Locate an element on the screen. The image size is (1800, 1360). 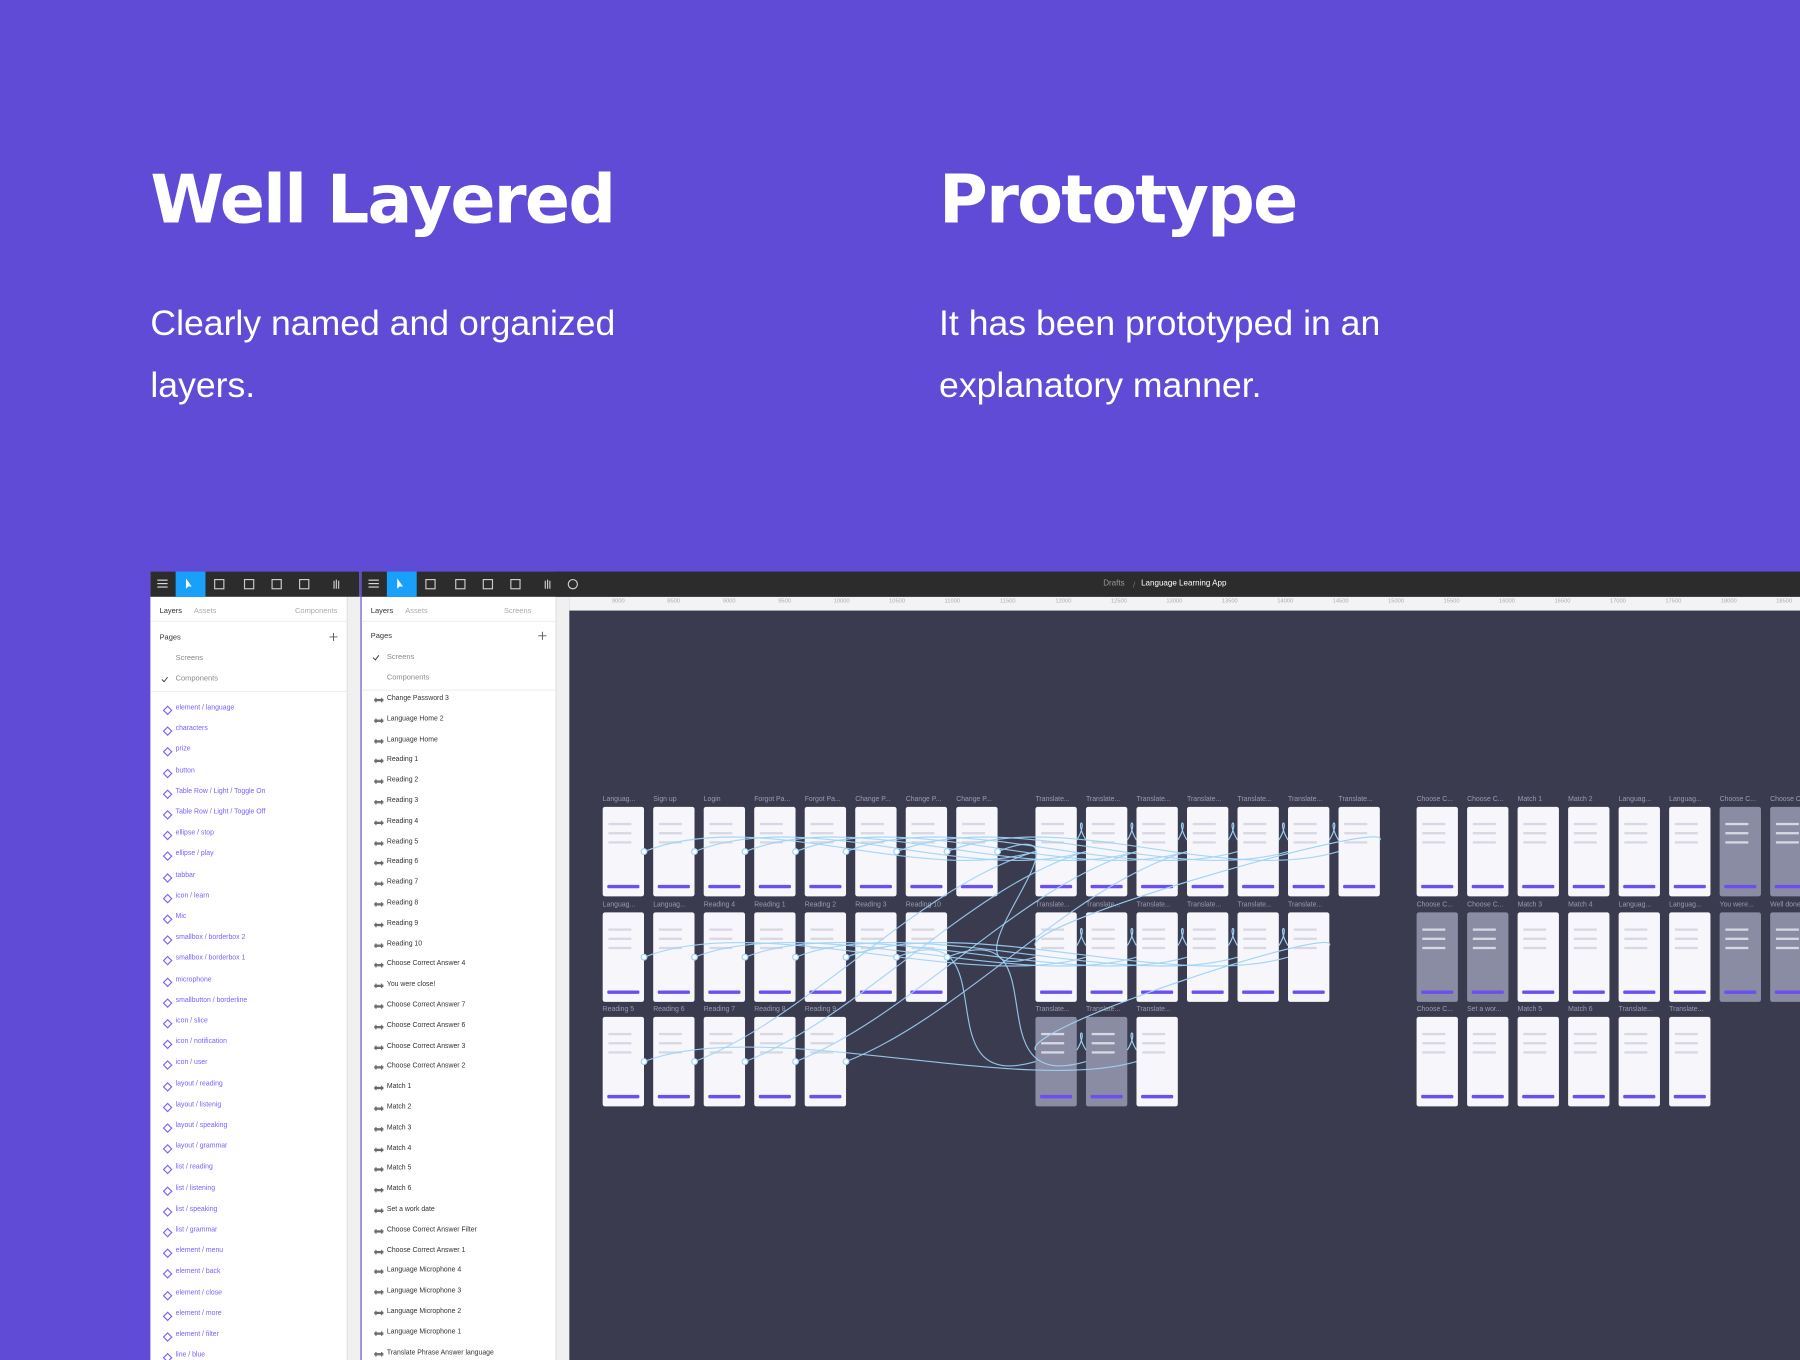
layer-item: Match 3 is located at coordinates (399, 1128).